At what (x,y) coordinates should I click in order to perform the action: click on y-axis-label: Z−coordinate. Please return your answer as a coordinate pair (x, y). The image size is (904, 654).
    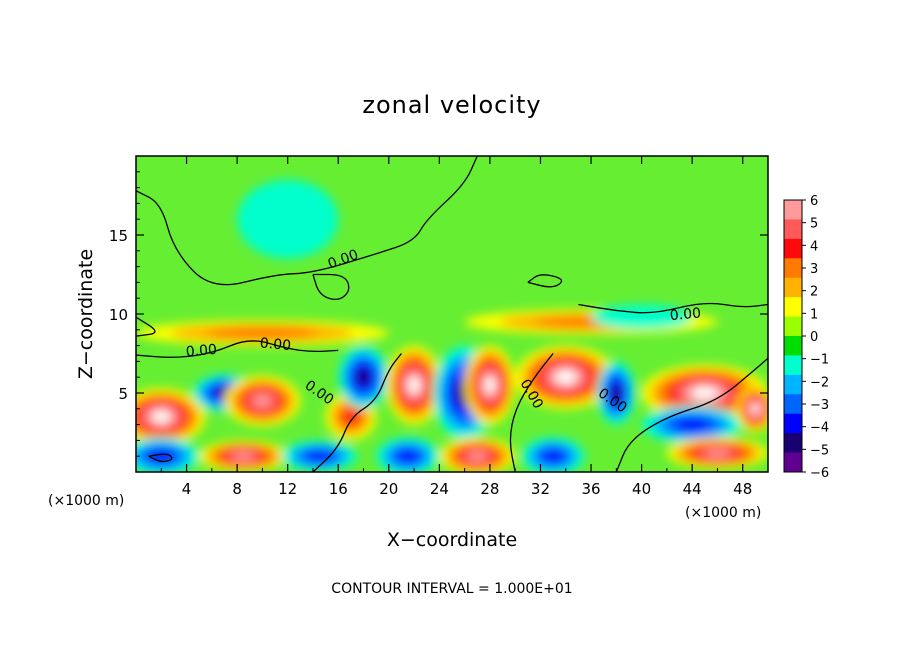
    Looking at the image, I should click on (86, 314).